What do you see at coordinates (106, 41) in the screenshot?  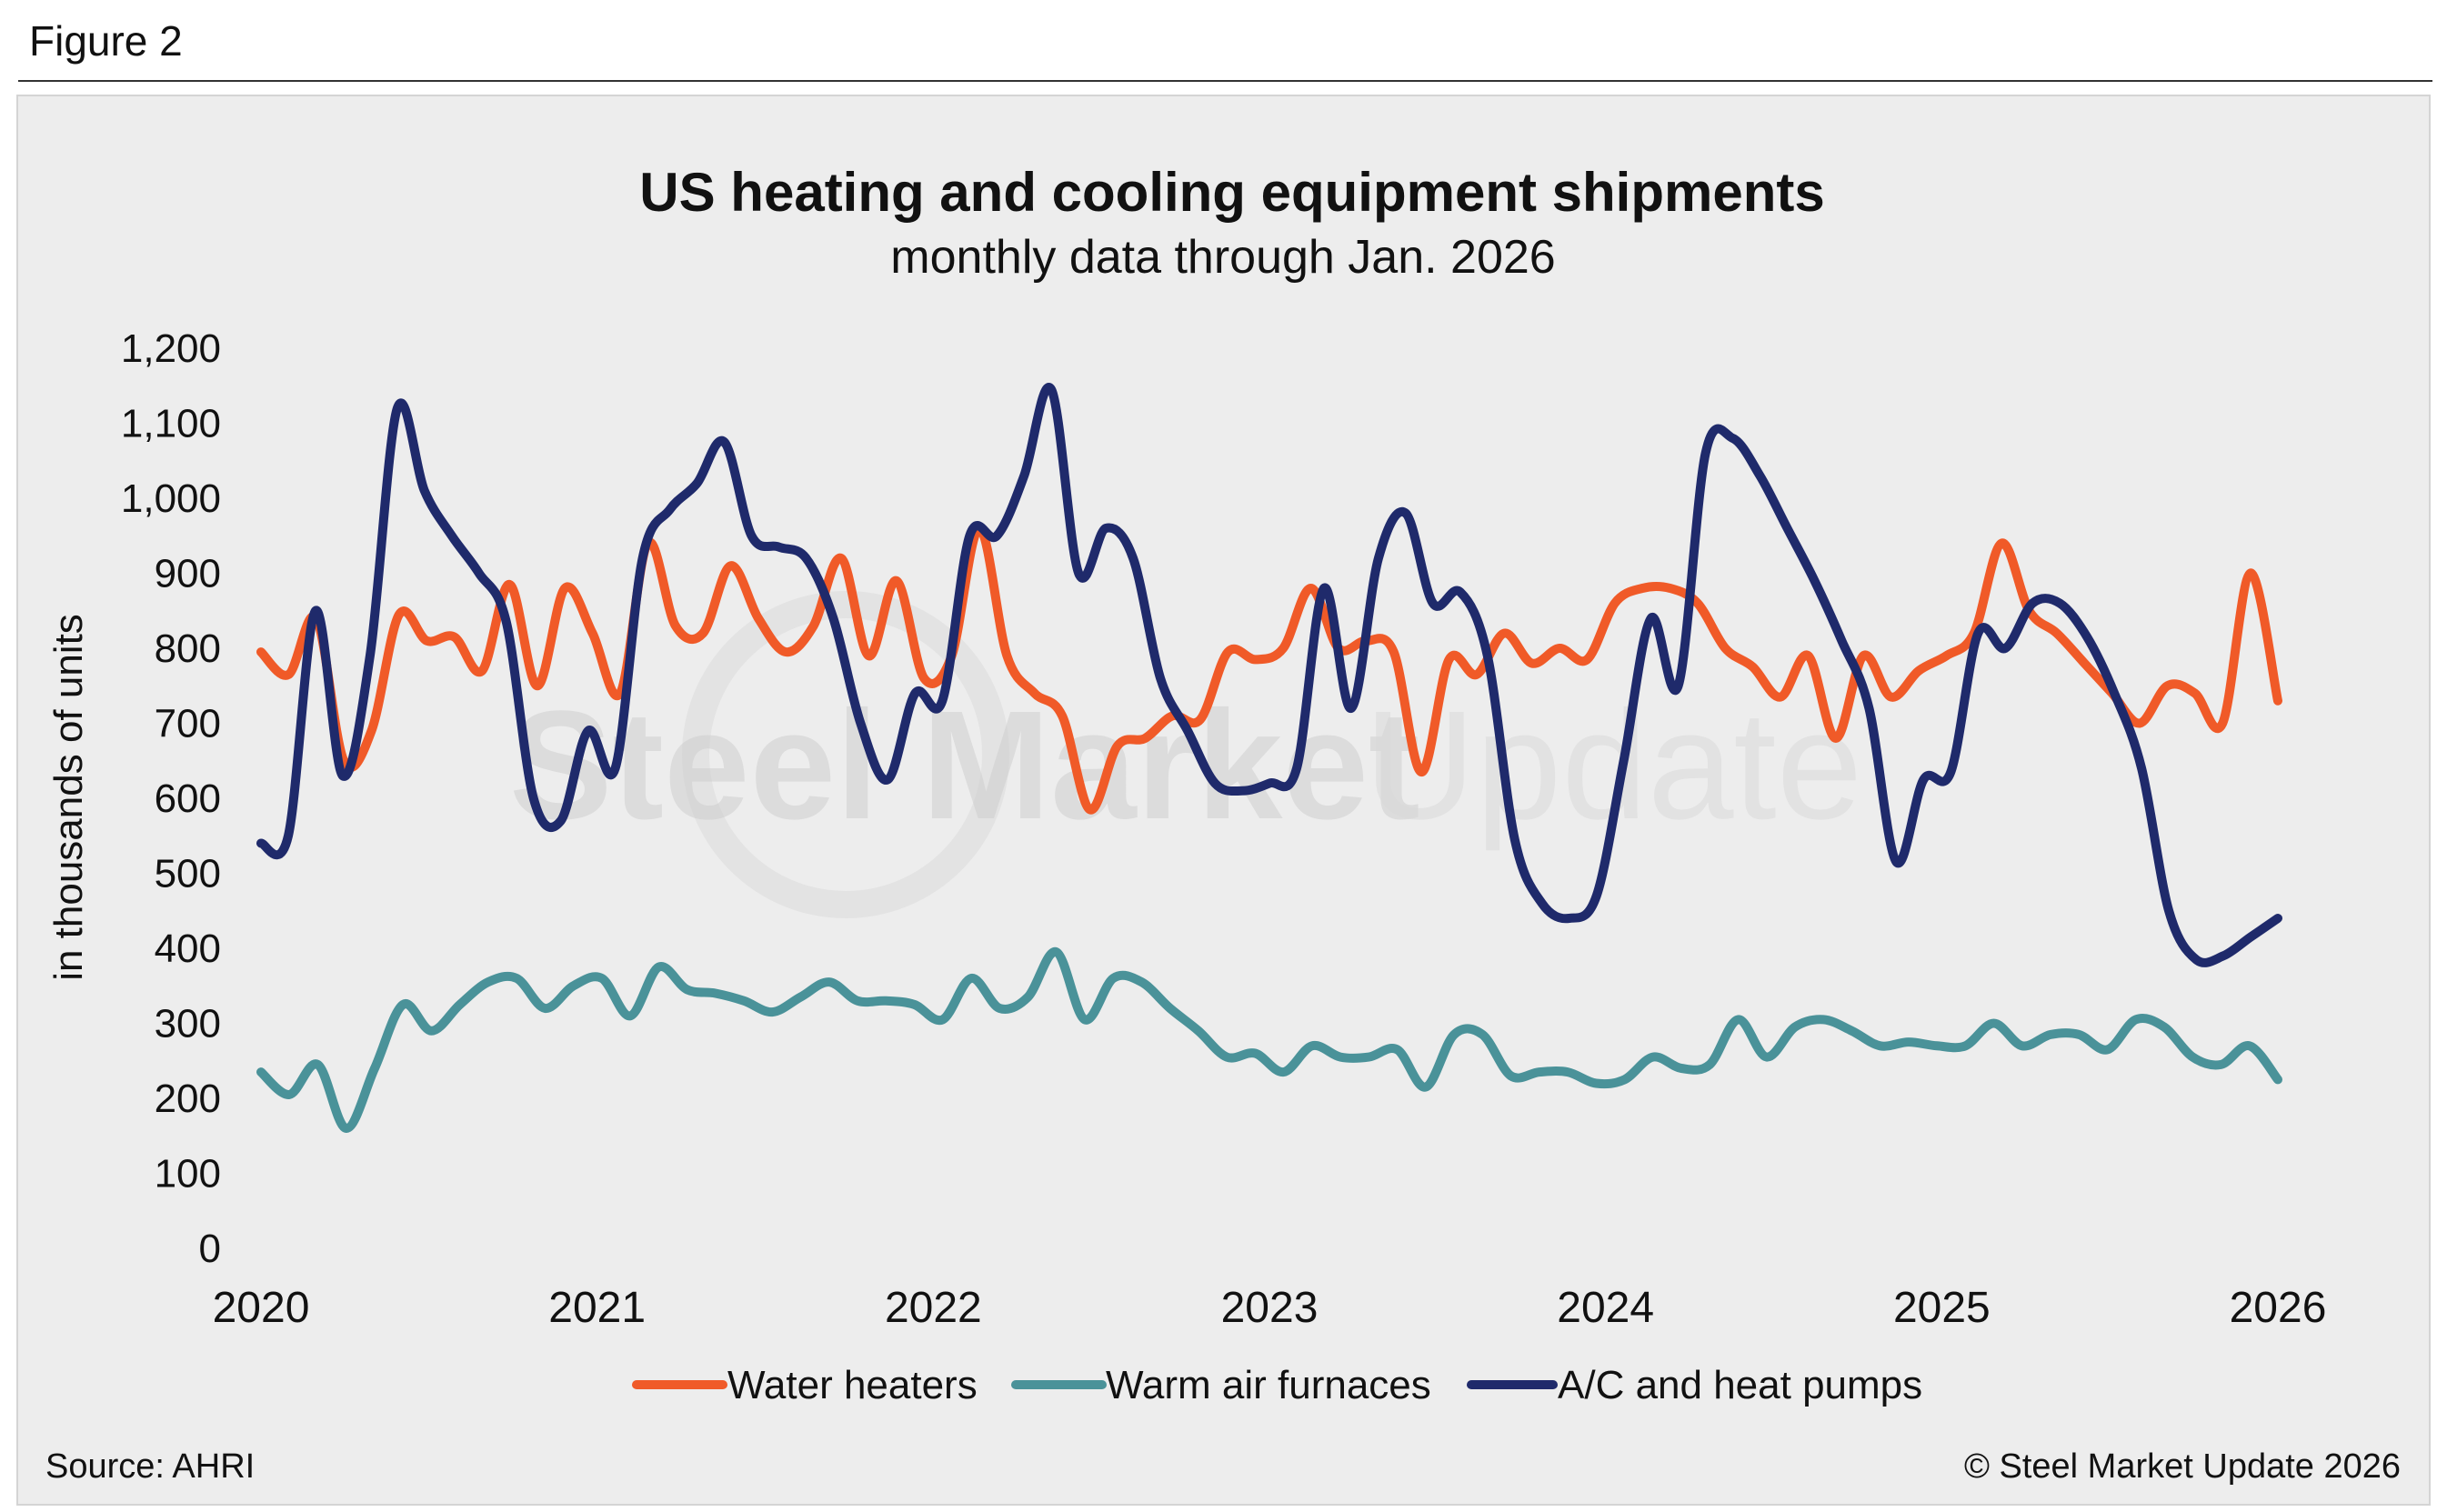 I see `figure-label: Figure 2` at bounding box center [106, 41].